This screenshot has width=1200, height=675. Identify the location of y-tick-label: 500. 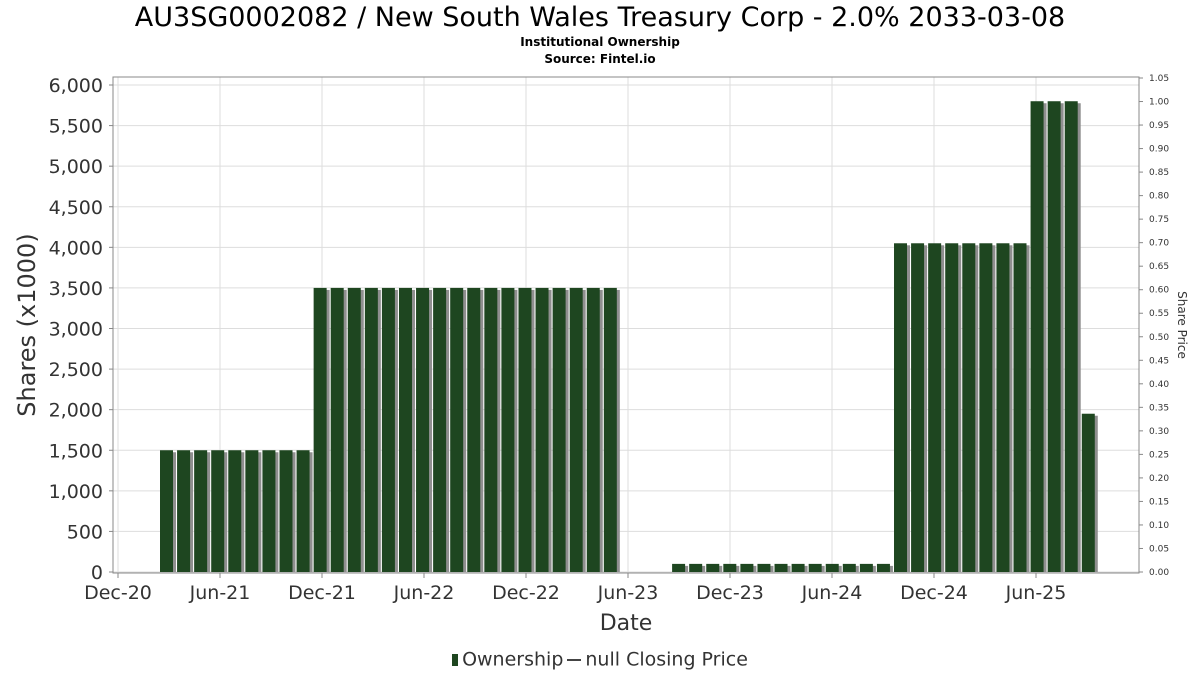
(85, 532).